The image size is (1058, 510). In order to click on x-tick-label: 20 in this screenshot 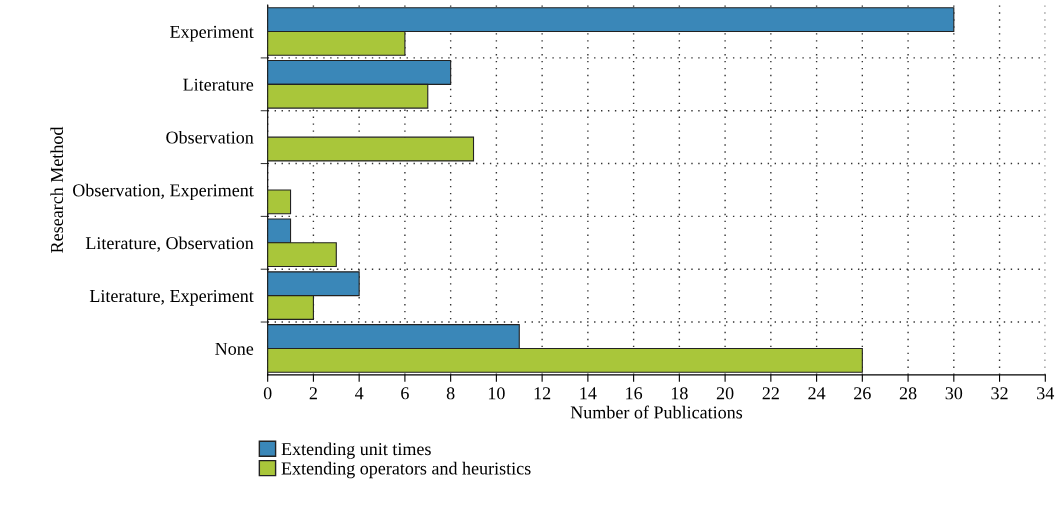, I will do `click(725, 393)`.